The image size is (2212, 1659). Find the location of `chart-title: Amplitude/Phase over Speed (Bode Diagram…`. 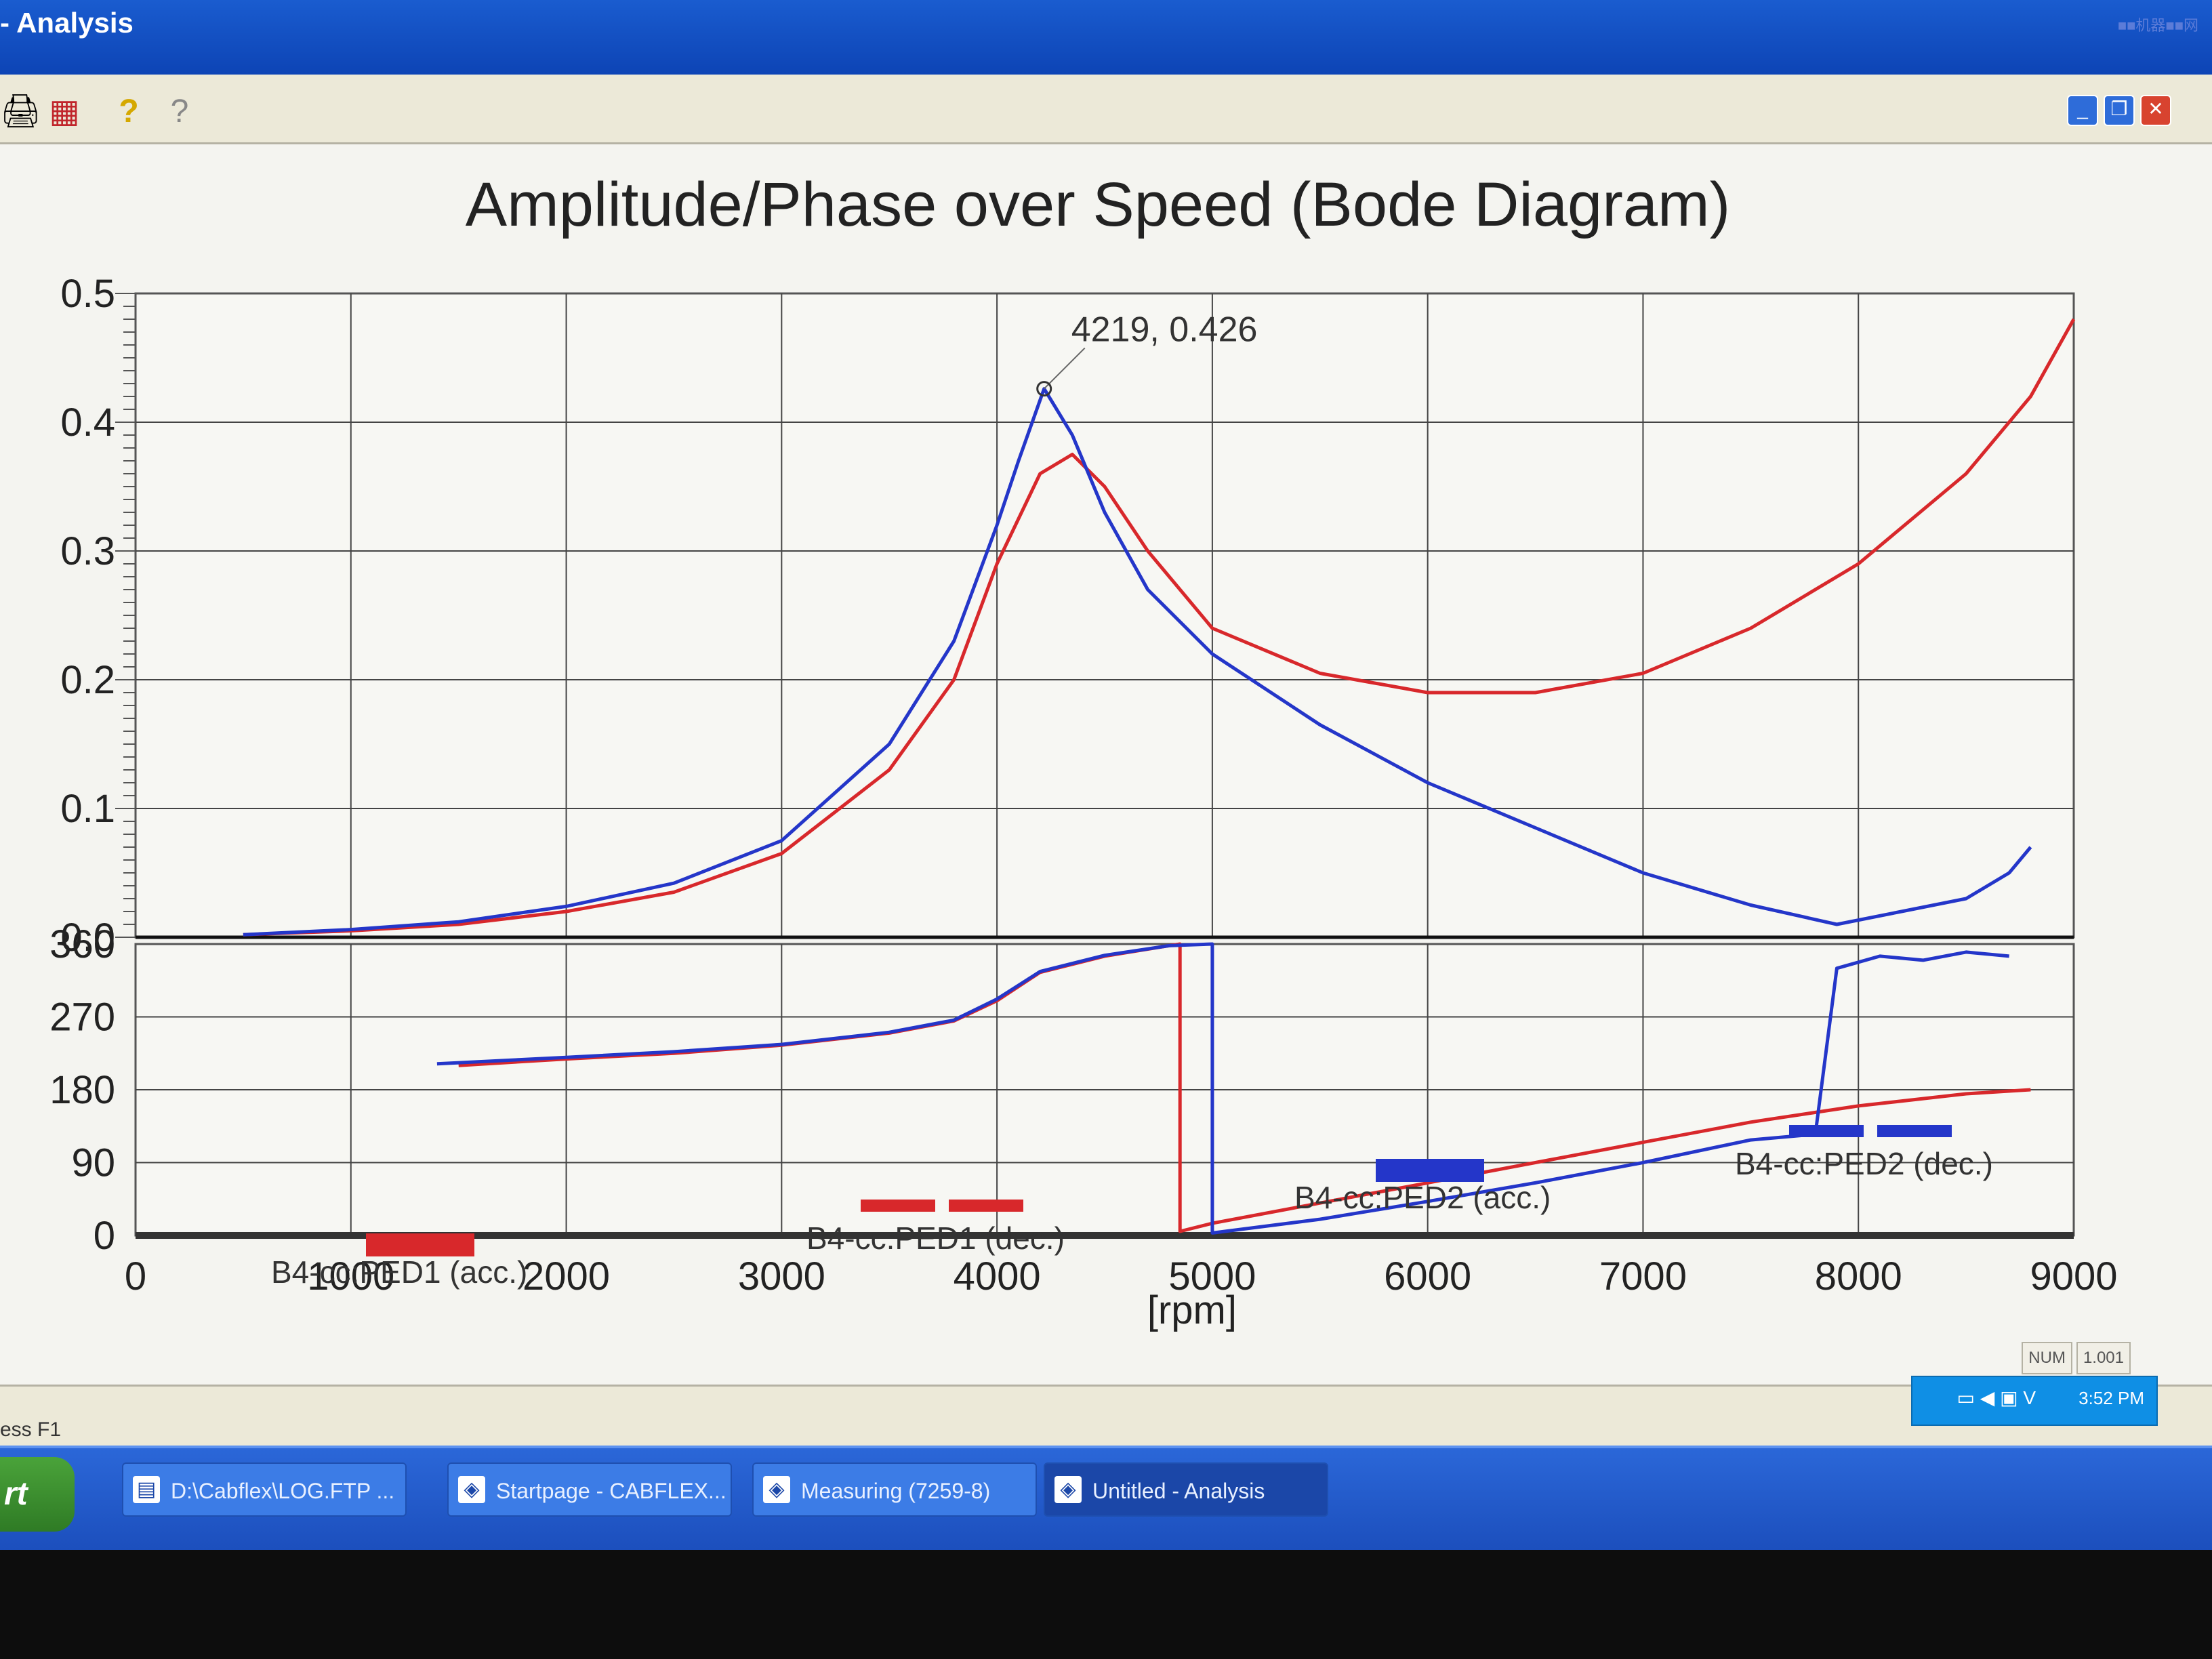

chart-title: Amplitude/Phase over Speed (Bode Diagram… is located at coordinates (1098, 204).